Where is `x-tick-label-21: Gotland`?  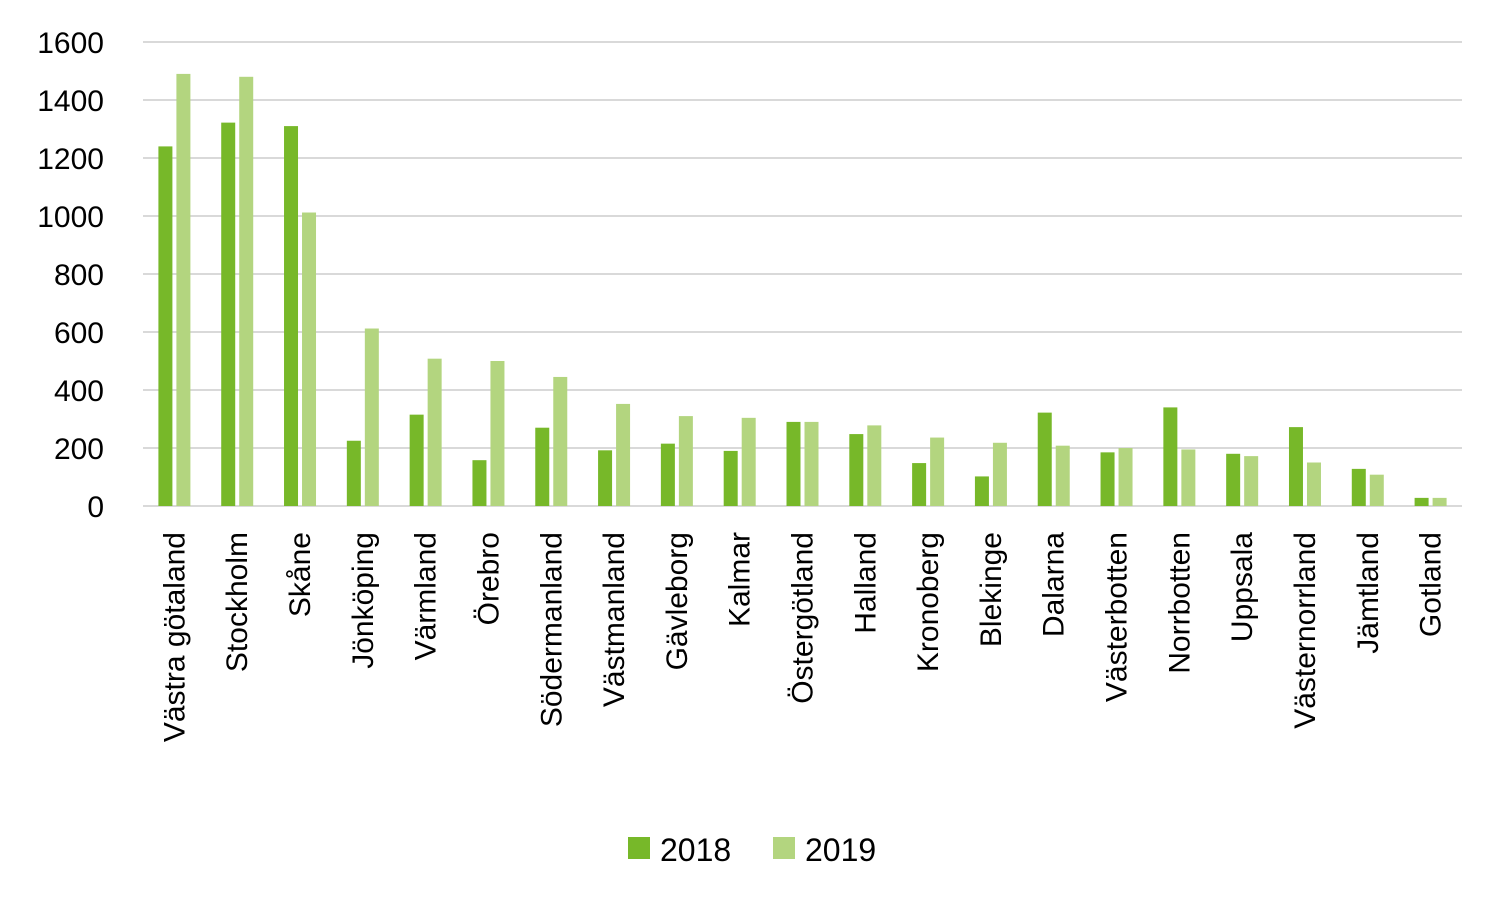
x-tick-label-21: Gotland is located at coordinates (1431, 584).